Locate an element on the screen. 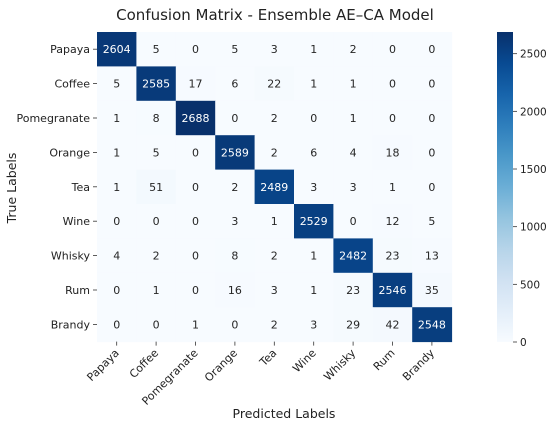 The width and height of the screenshot is (550, 424). colorbar-tick-label: 2000 is located at coordinates (533, 112).